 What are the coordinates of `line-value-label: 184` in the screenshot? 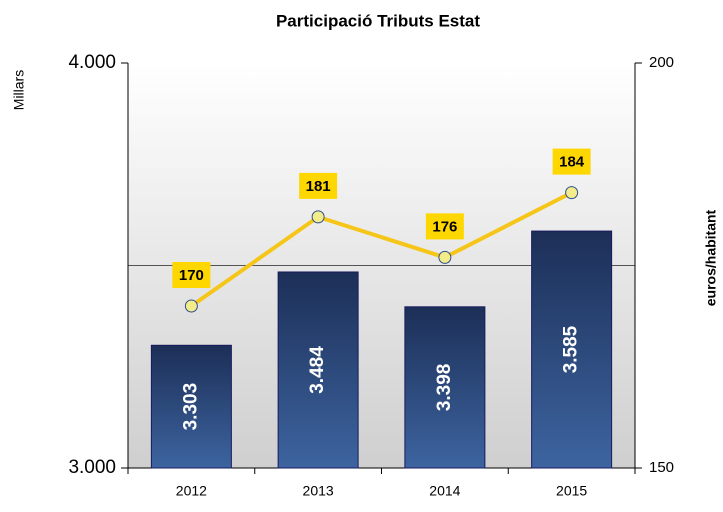 It's located at (572, 162).